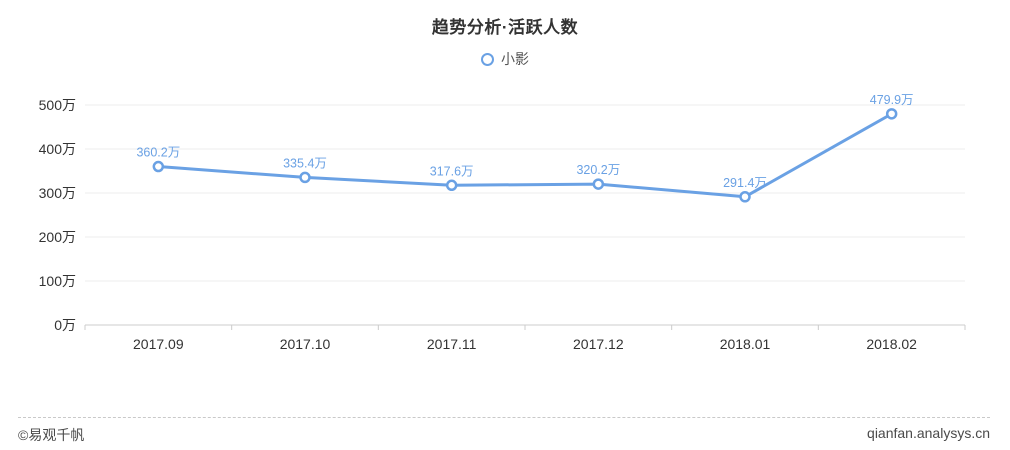 The image size is (1010, 450). Describe the element at coordinates (928, 433) in the screenshot. I see `site-link: qianfan.analysys.cn` at that location.